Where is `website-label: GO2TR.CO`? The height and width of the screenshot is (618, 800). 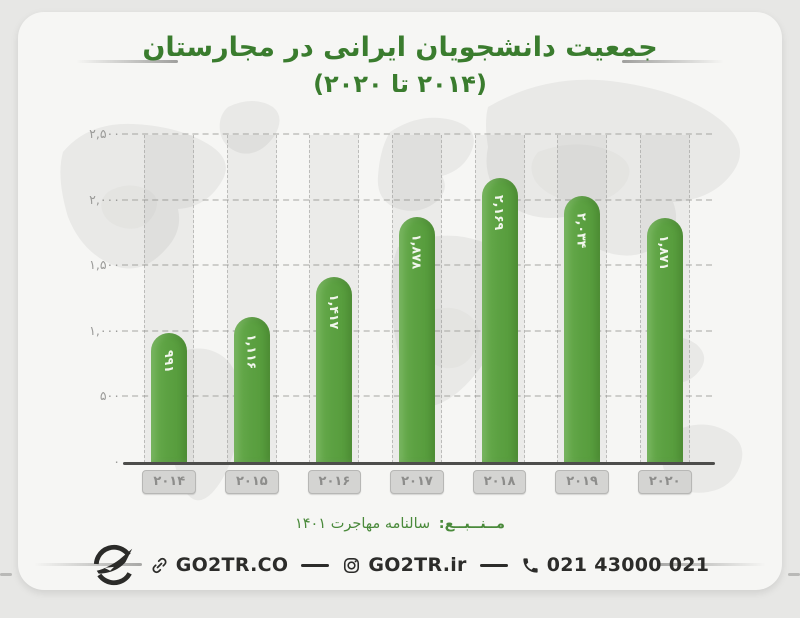 website-label: GO2TR.CO is located at coordinates (232, 565).